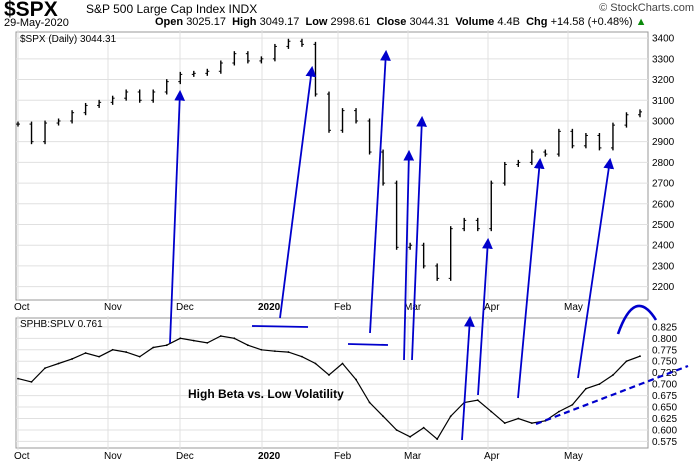  Describe the element at coordinates (172, 9) in the screenshot. I see `index-name: S&P 500 Large Cap Index INDX` at that location.